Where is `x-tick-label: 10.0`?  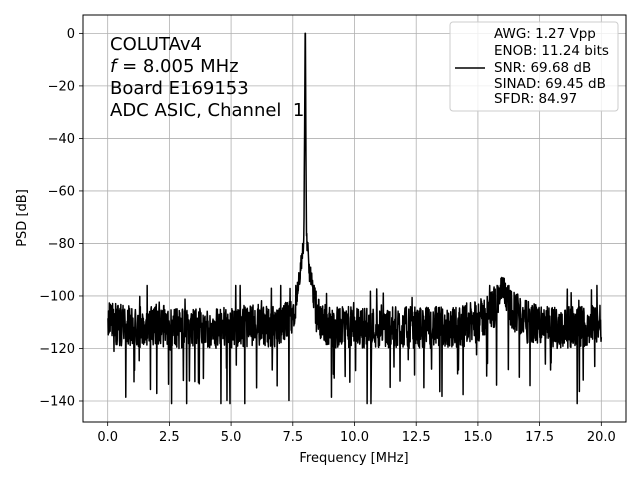 x-tick-label: 10.0 is located at coordinates (354, 437).